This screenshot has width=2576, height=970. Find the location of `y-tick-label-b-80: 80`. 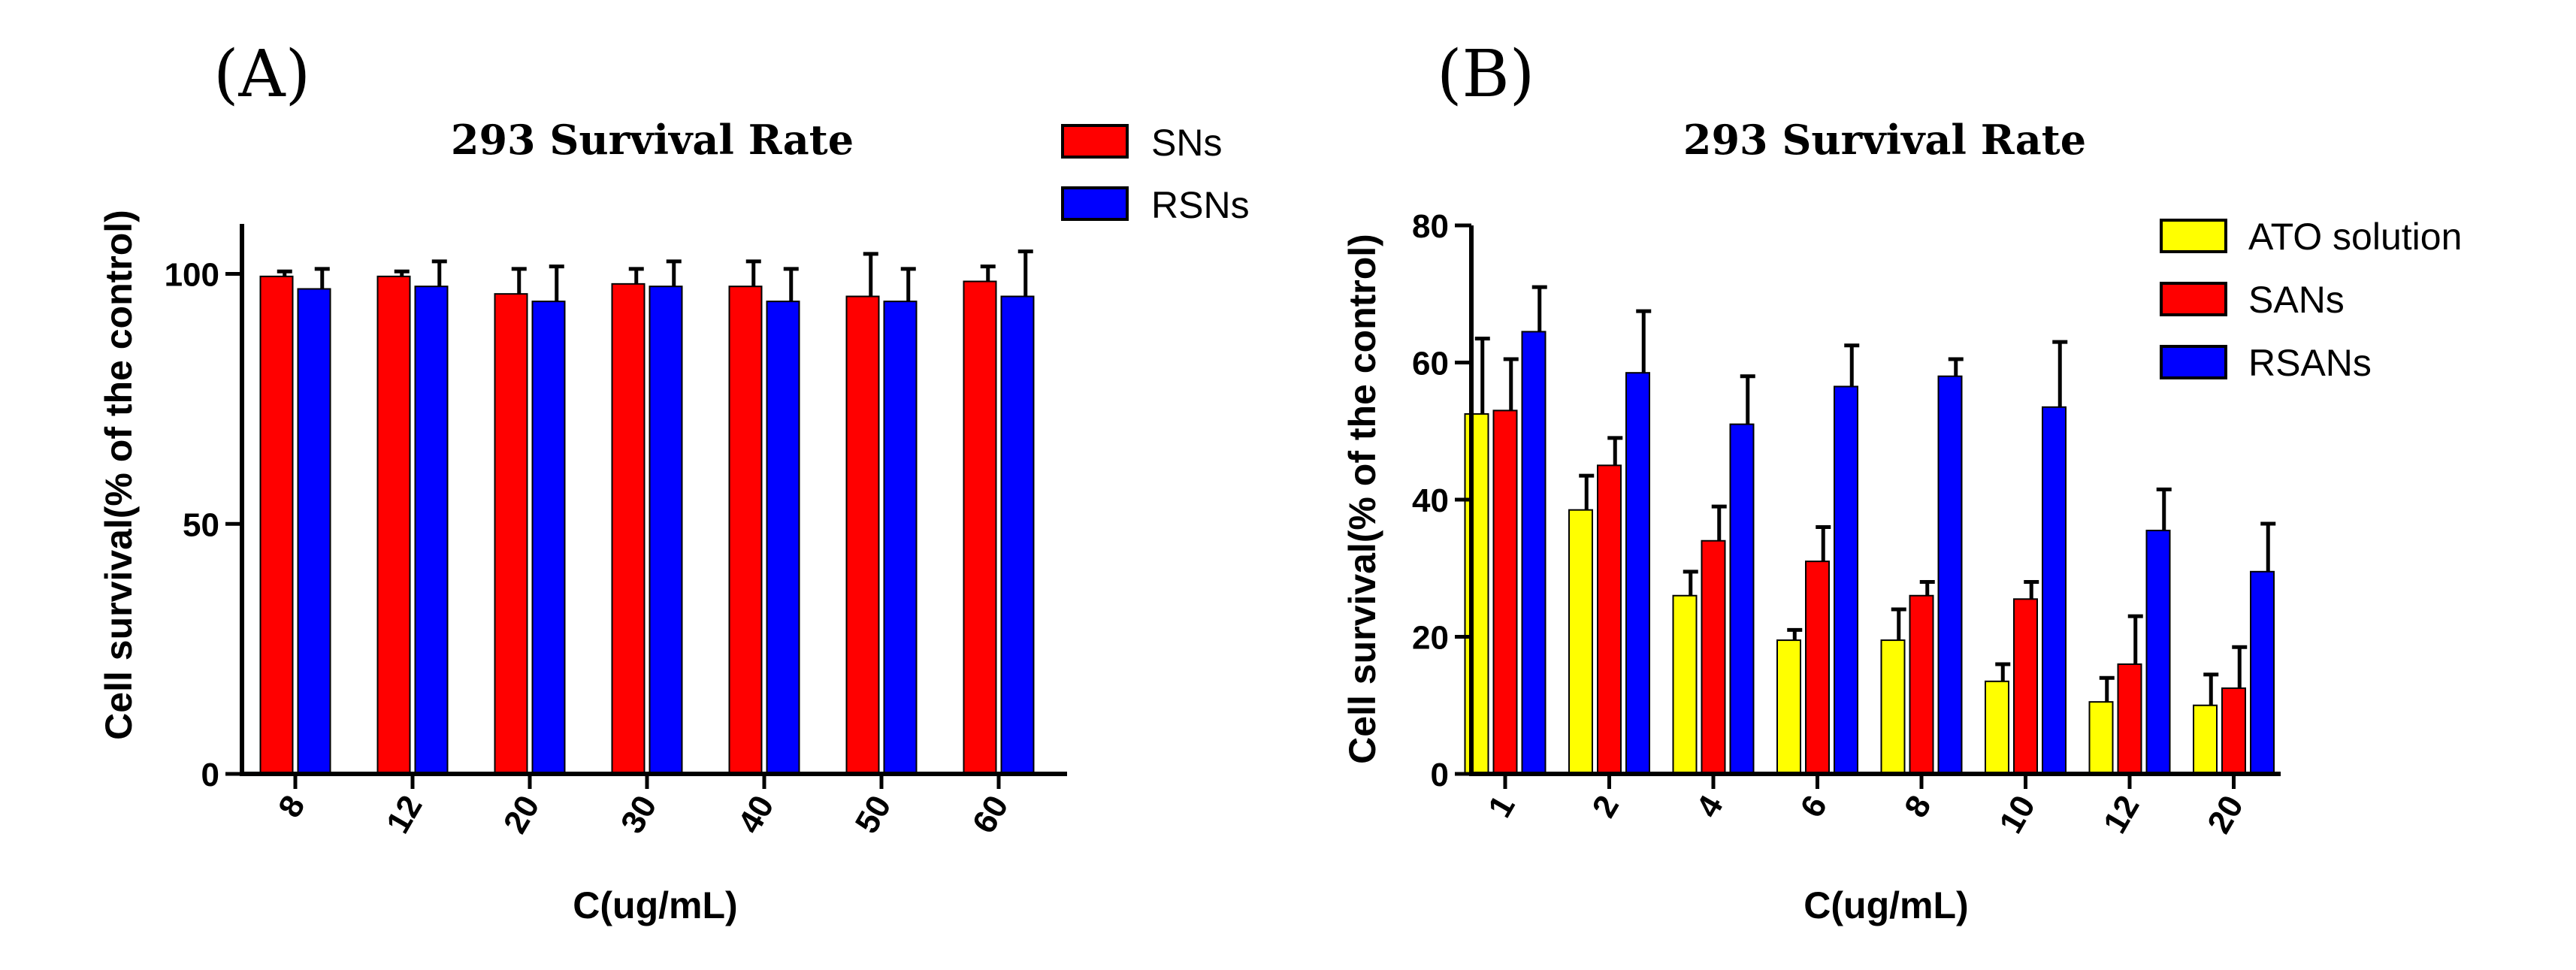

y-tick-label-b-80: 80 is located at coordinates (1430, 226).